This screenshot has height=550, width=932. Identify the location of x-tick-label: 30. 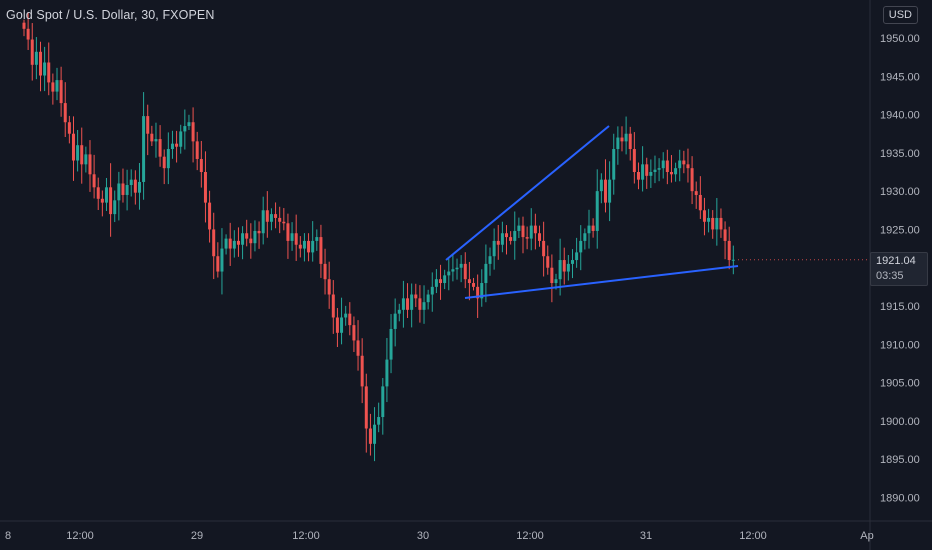
(423, 536).